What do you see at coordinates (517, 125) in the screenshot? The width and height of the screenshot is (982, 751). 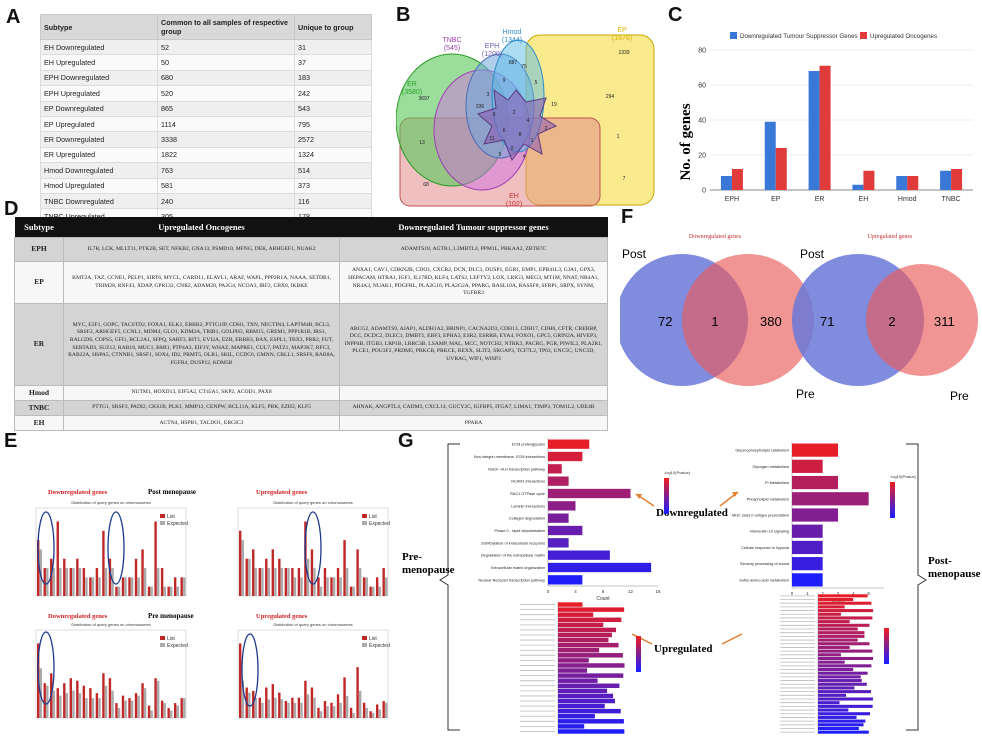 I see `venn-star-center-shape` at bounding box center [517, 125].